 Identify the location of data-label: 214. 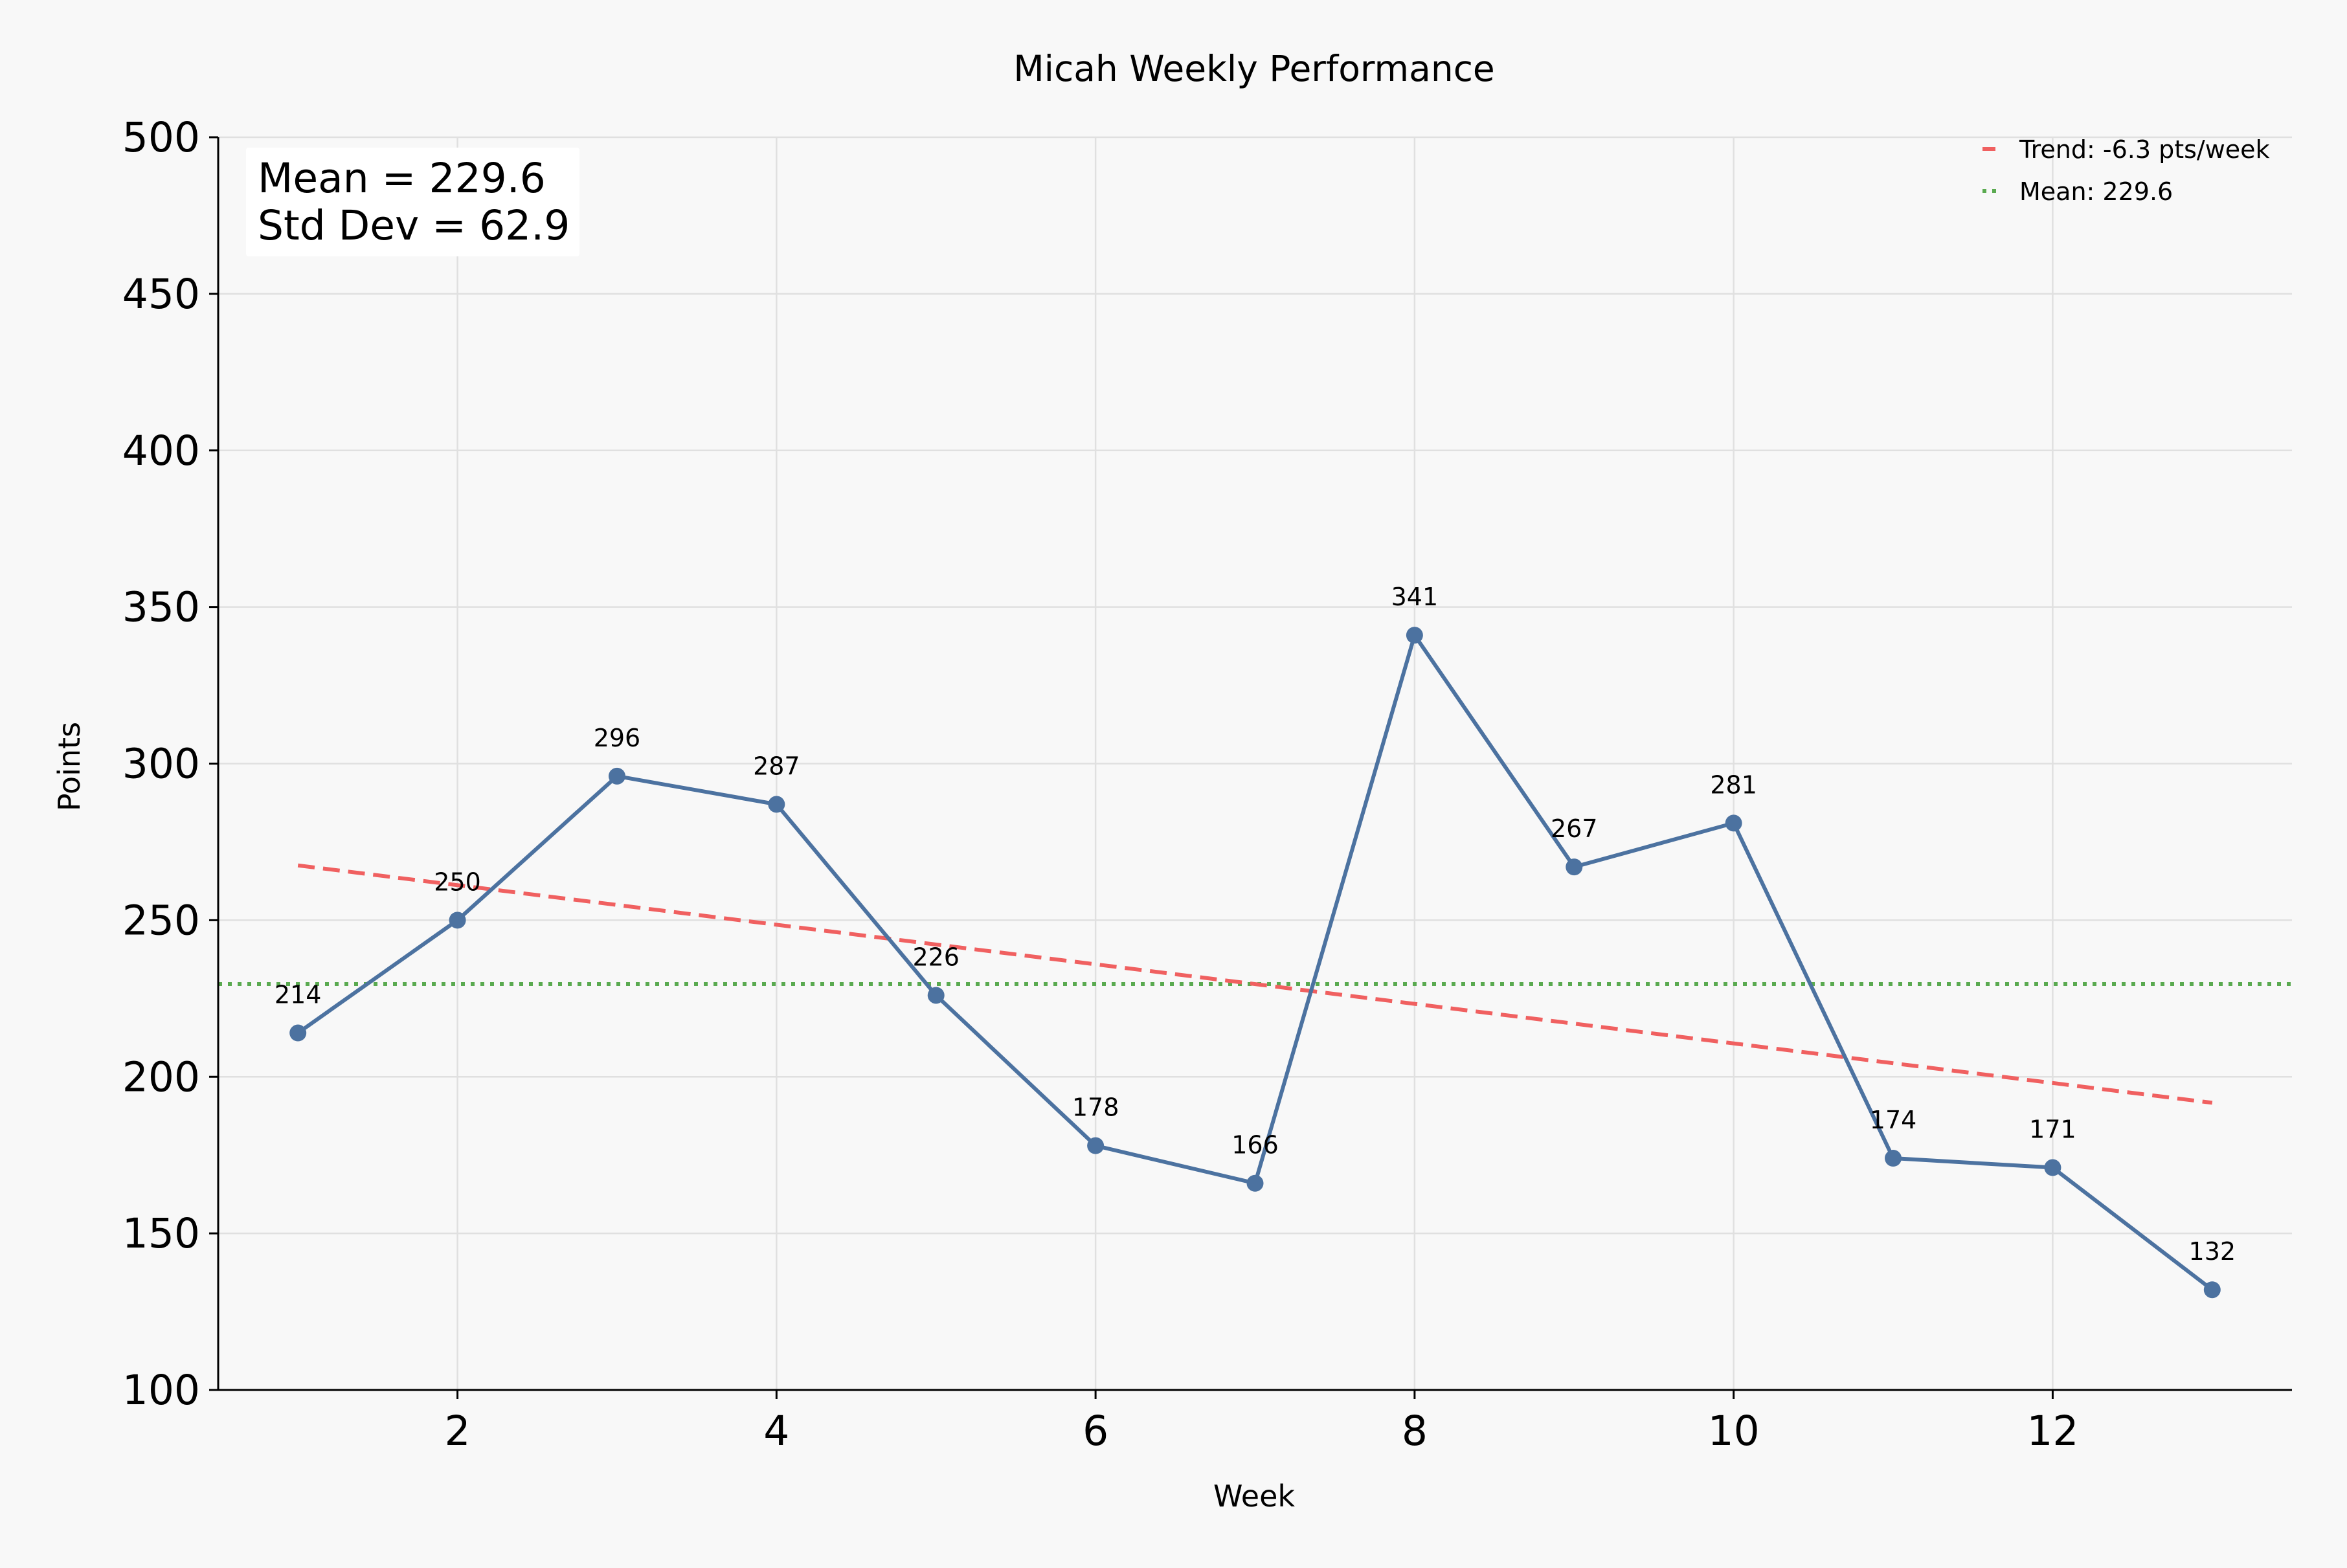
(298, 995).